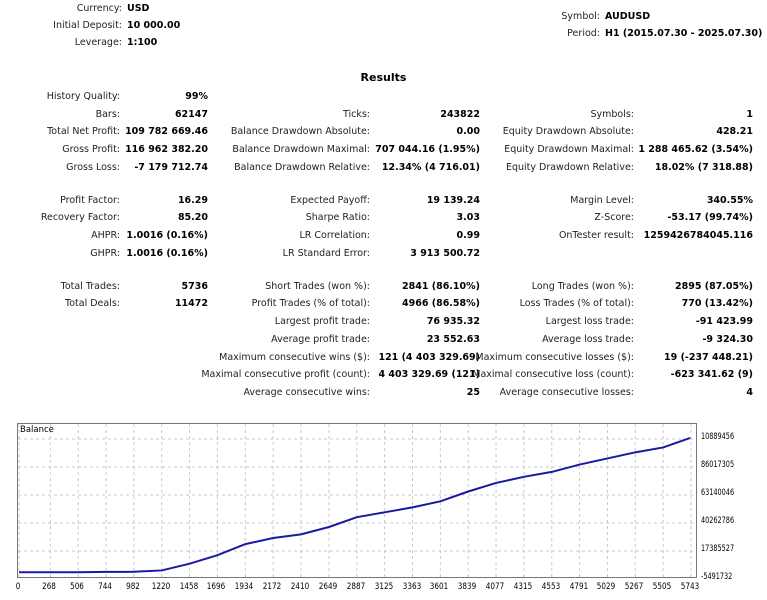 The height and width of the screenshot is (600, 767). Describe the element at coordinates (317, 286) in the screenshot. I see `stat-label: Short Trades (won %):` at that location.